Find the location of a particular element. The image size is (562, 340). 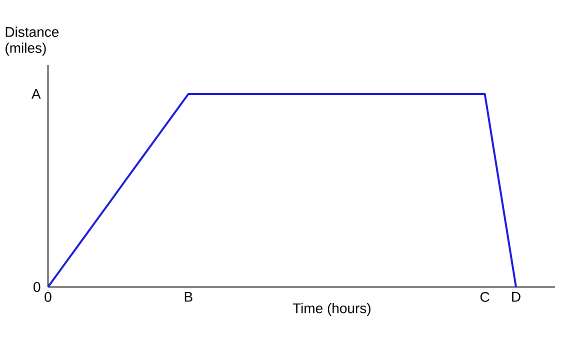

x-tick-label: D is located at coordinates (516, 297).